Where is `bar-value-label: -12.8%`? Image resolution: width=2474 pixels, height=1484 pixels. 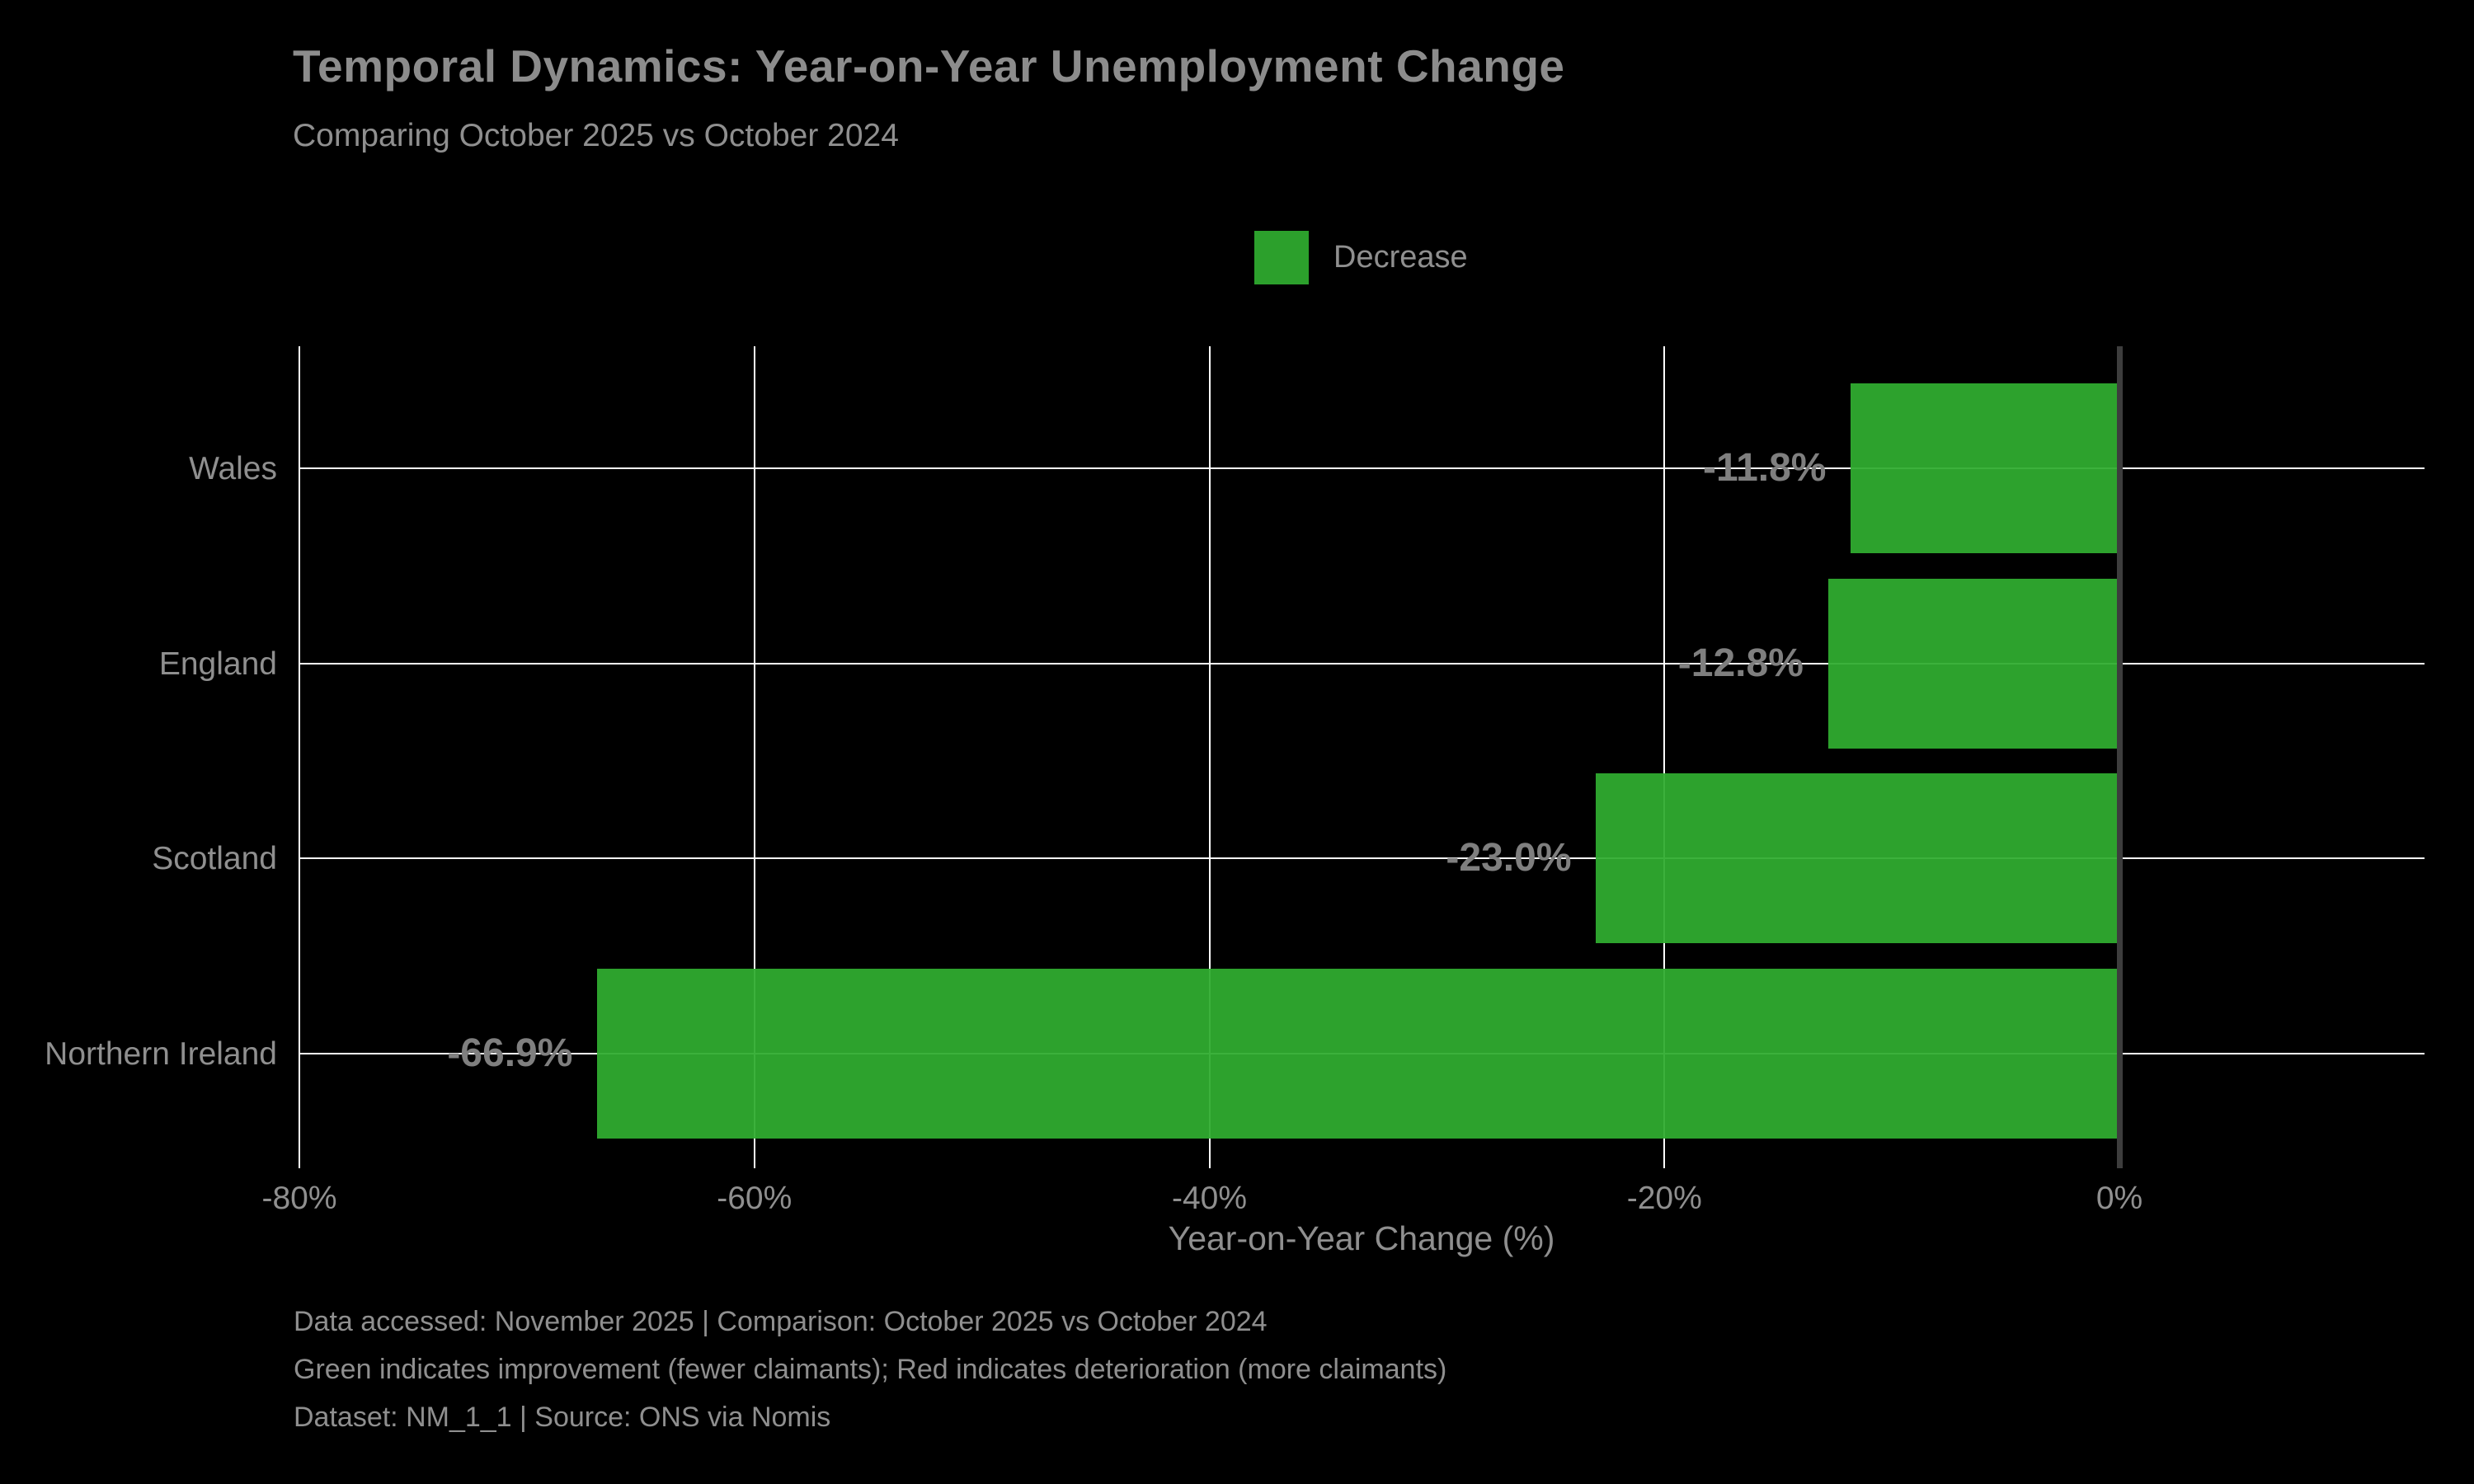 bar-value-label: -12.8% is located at coordinates (1740, 663).